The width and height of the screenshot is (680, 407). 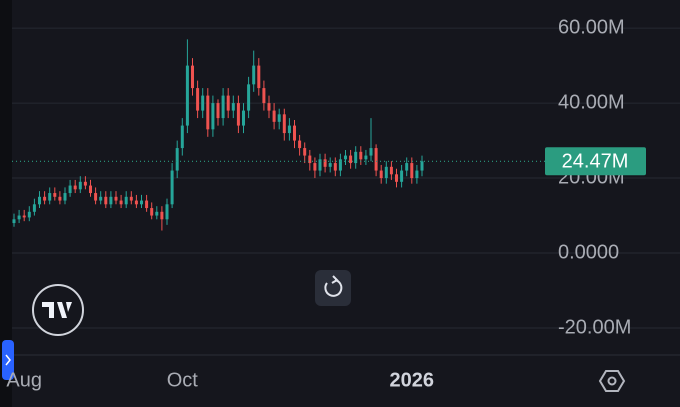 I want to click on settings-button, so click(x=612, y=381).